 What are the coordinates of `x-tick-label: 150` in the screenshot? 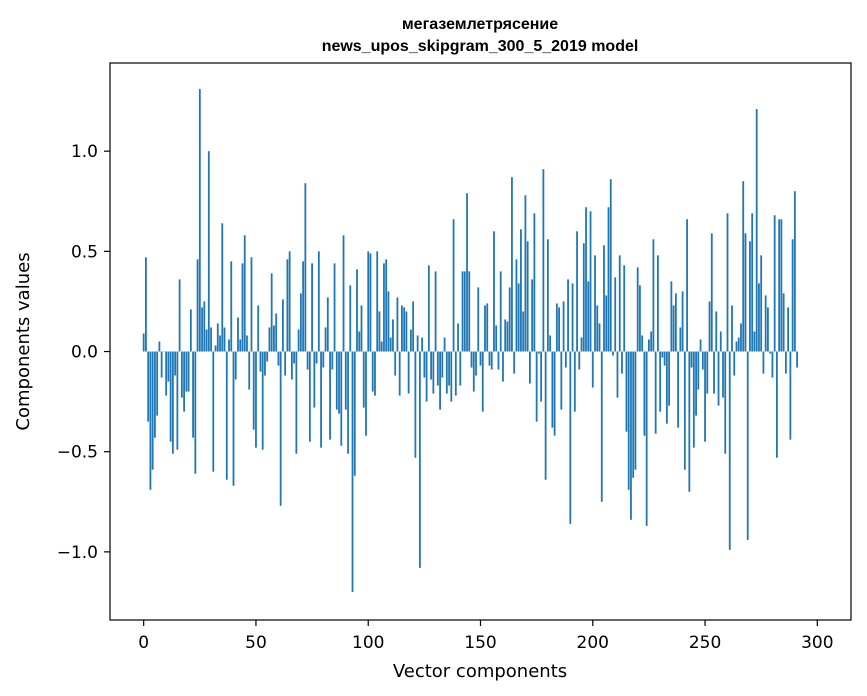 It's located at (480, 643).